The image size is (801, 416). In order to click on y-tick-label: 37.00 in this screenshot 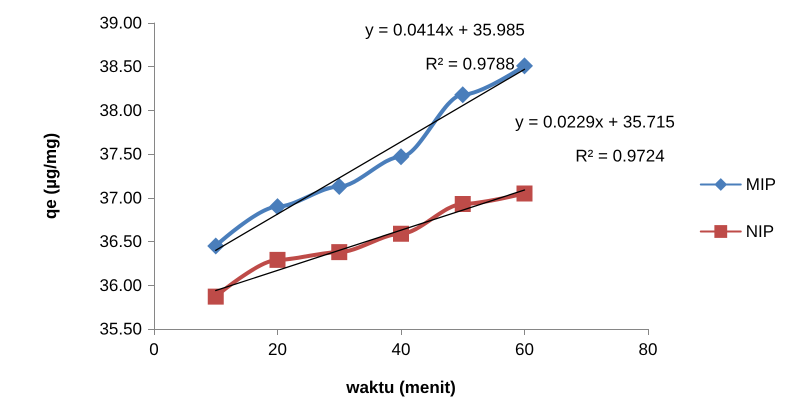, I will do `click(120, 198)`.